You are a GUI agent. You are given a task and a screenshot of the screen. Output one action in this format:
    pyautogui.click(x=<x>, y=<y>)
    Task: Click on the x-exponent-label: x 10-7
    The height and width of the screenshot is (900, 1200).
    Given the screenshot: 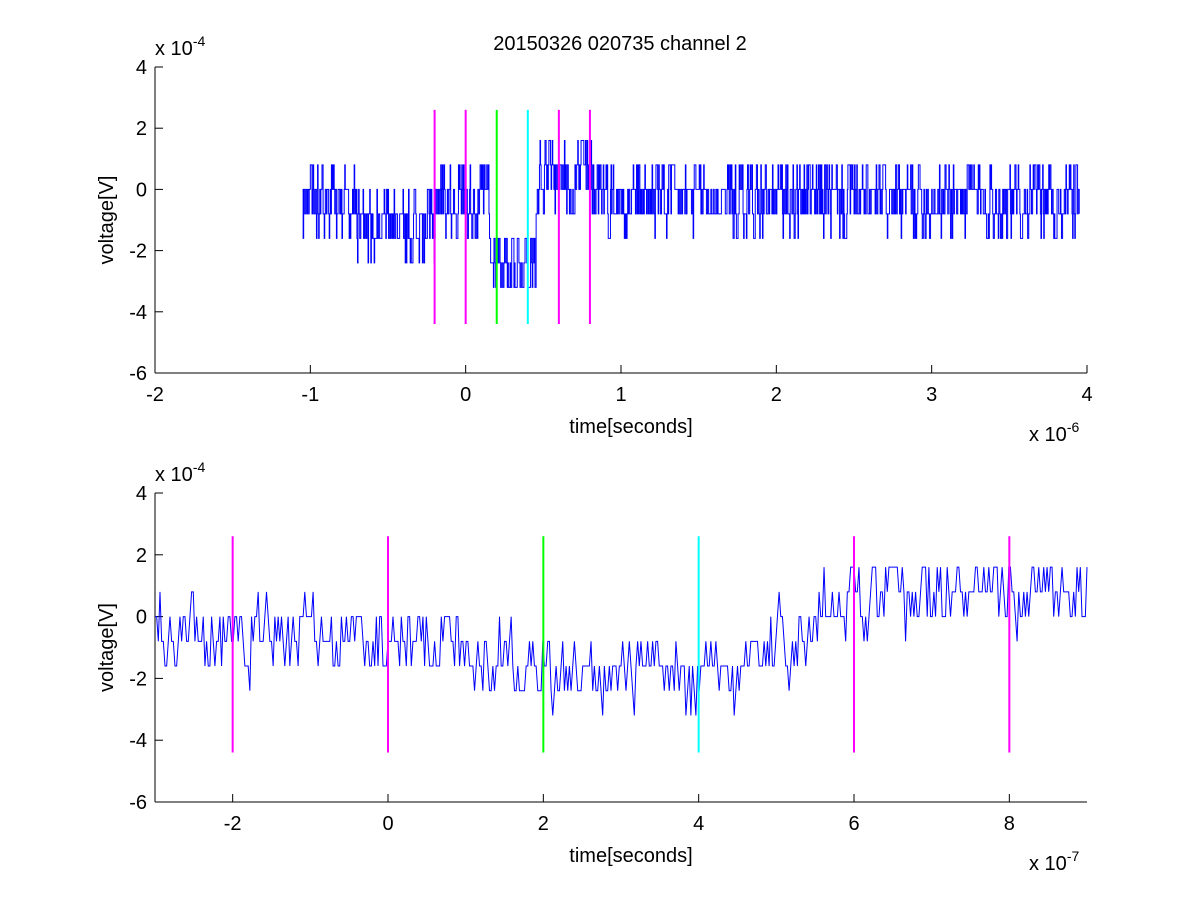 What is the action you would take?
    pyautogui.click(x=1054, y=861)
    